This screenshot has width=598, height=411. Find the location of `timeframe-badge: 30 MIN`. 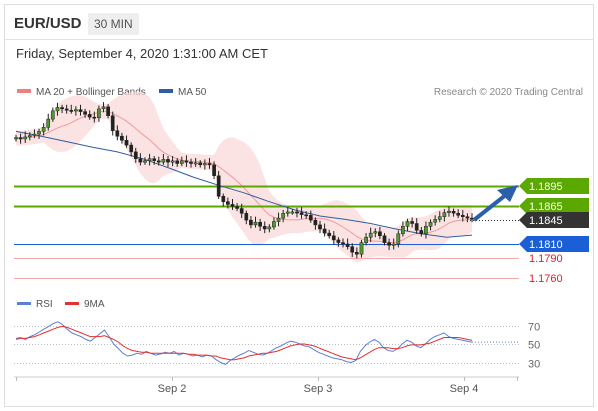

timeframe-badge: 30 MIN is located at coordinates (113, 24).